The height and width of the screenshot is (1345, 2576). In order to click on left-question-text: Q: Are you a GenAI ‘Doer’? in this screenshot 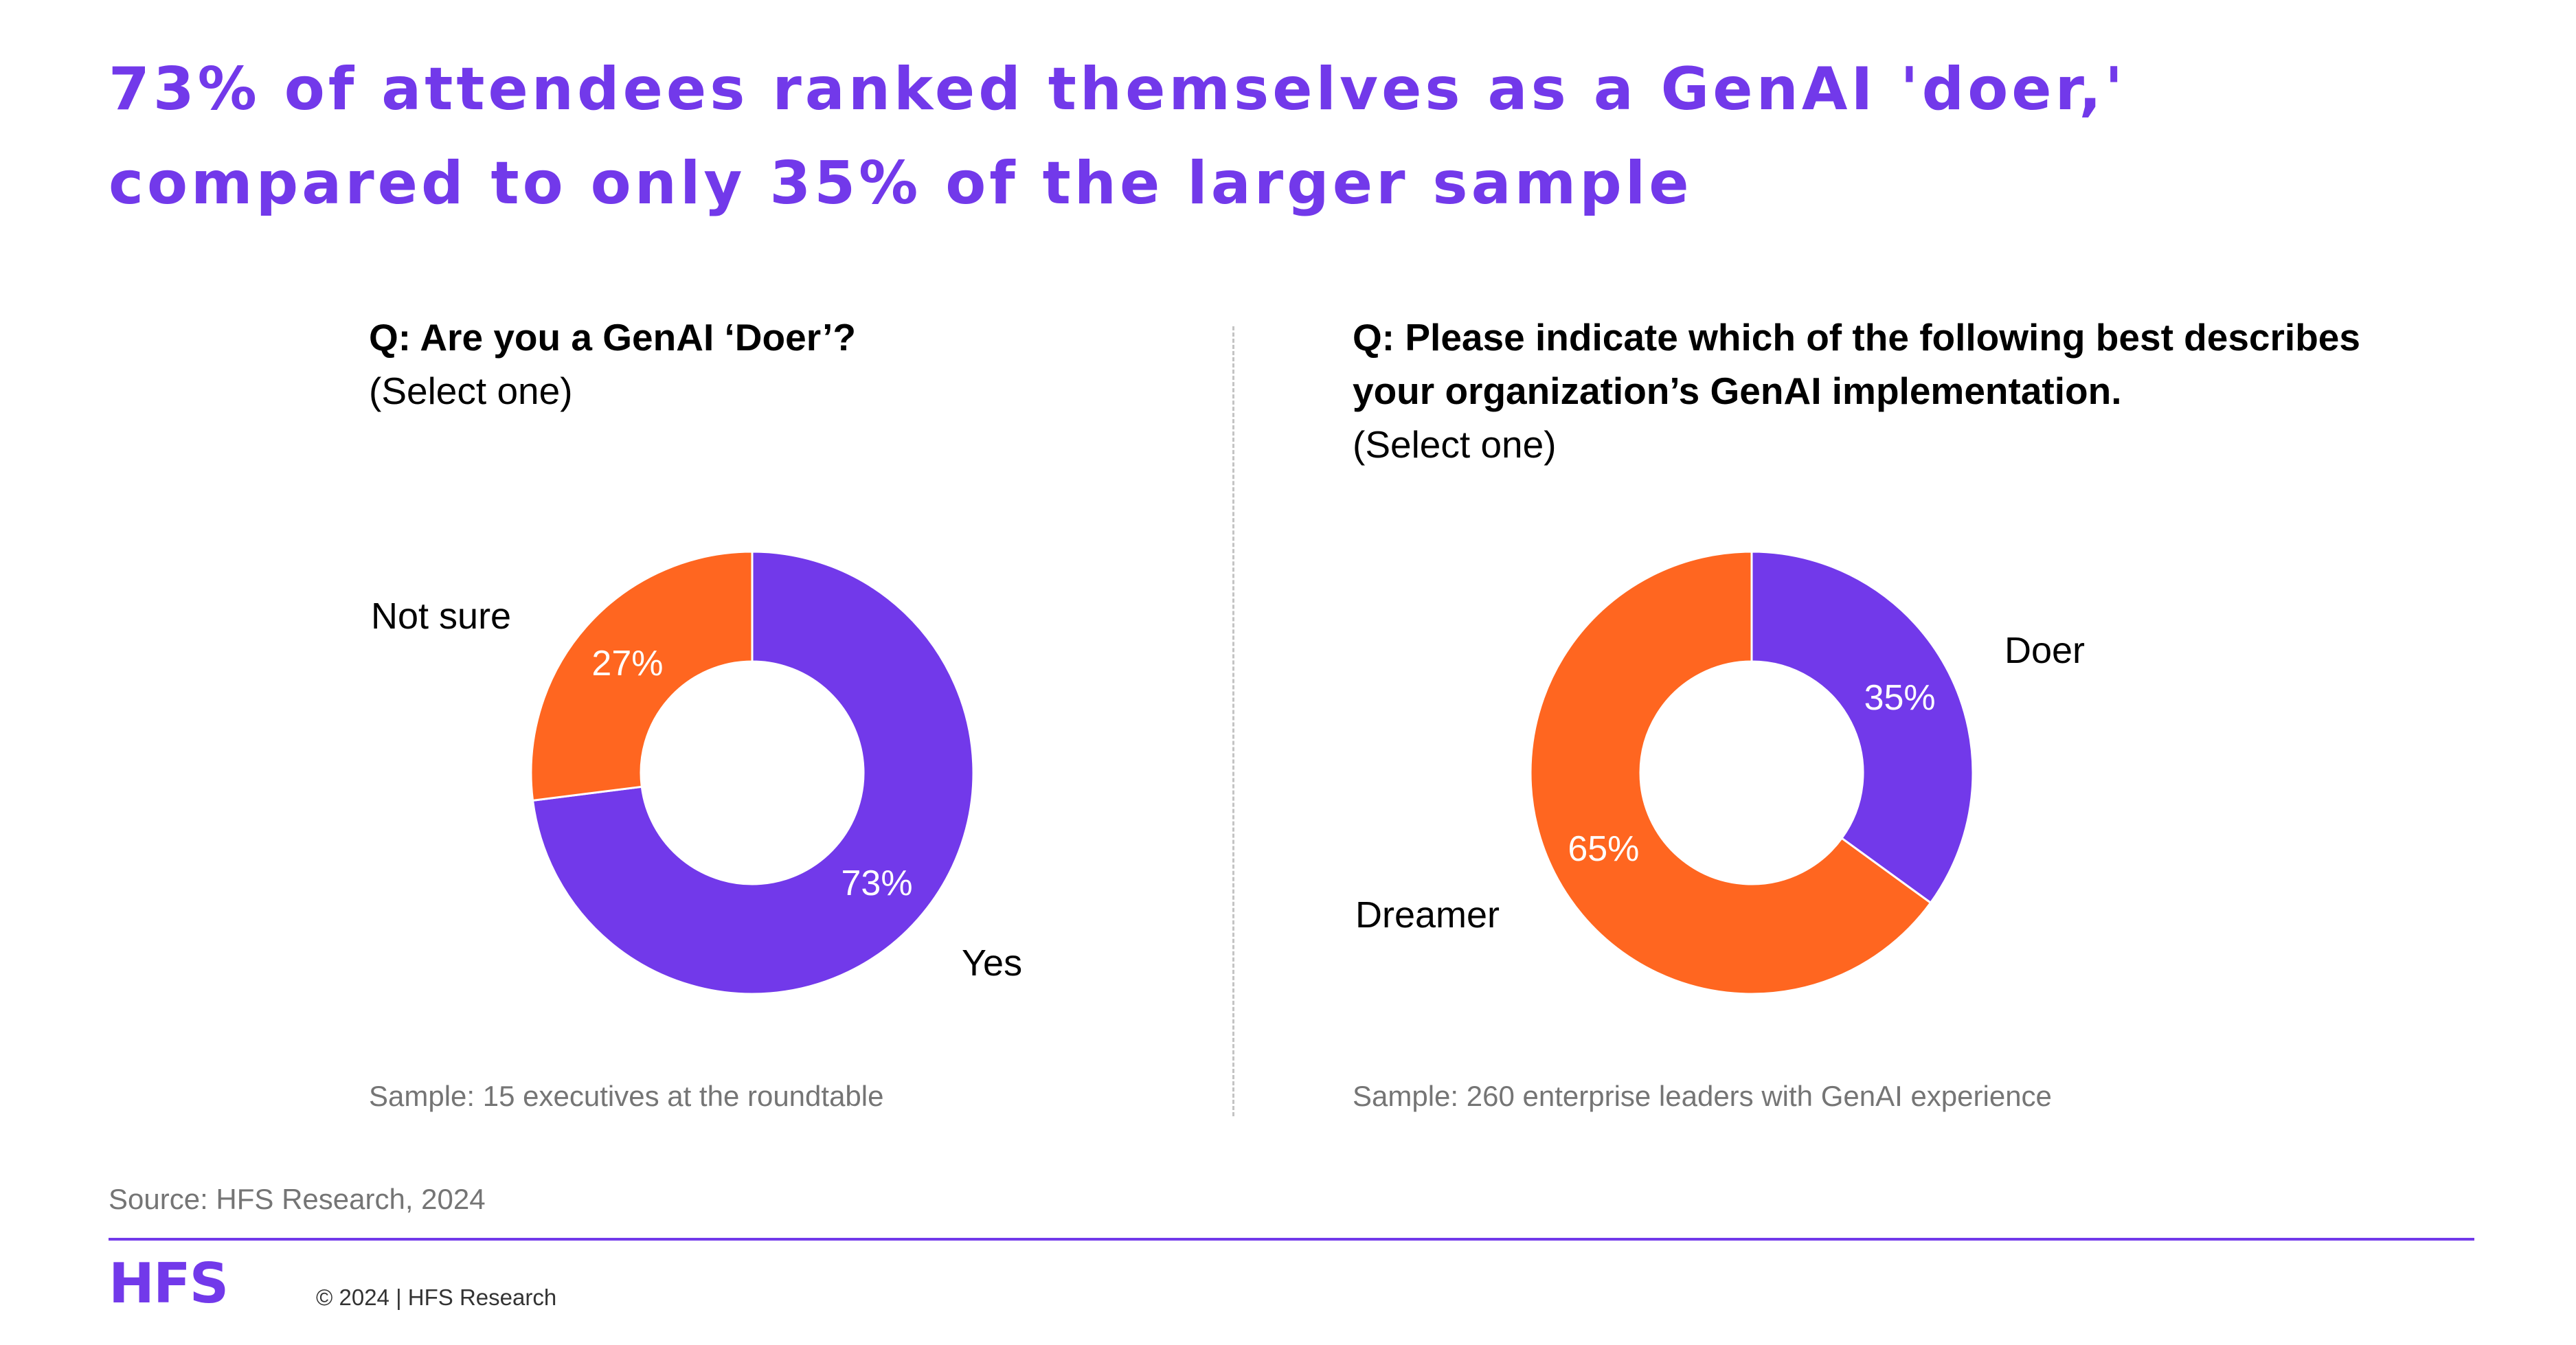, I will do `click(613, 337)`.